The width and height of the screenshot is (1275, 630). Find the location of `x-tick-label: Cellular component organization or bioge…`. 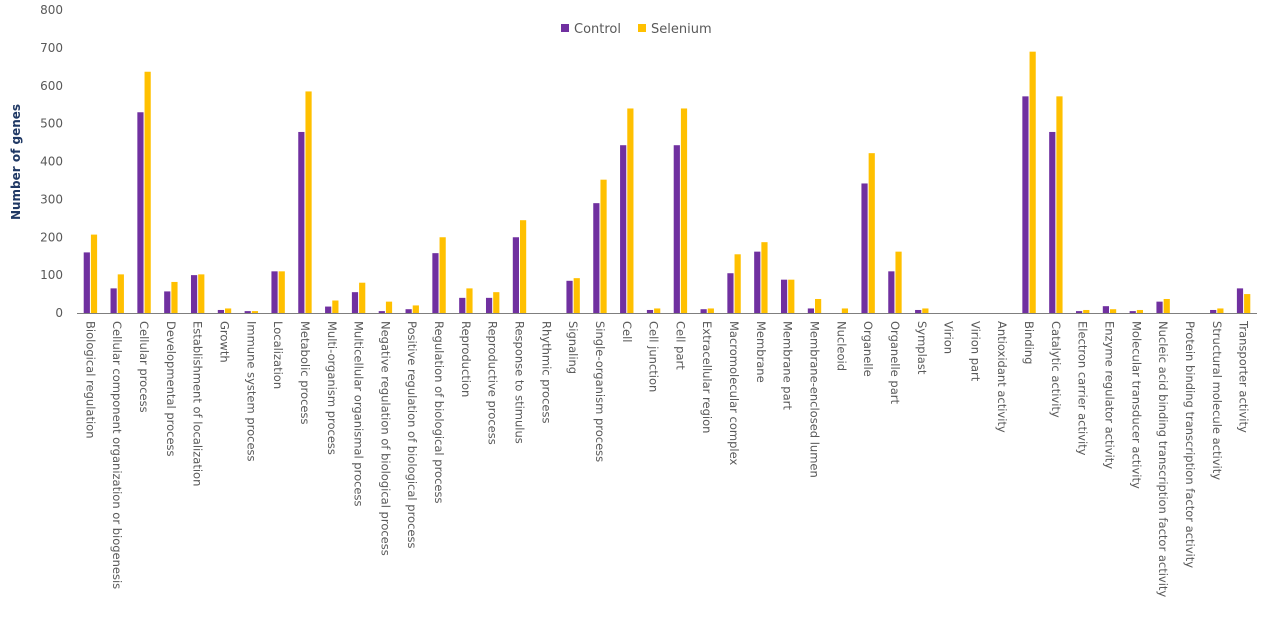

x-tick-label: Cellular component organization or bioge… is located at coordinates (117, 455).